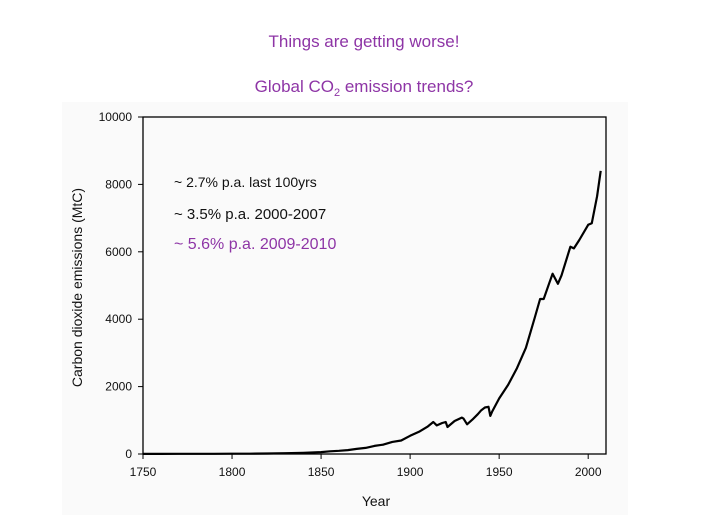  I want to click on subtitle-subscript: 2, so click(337, 93).